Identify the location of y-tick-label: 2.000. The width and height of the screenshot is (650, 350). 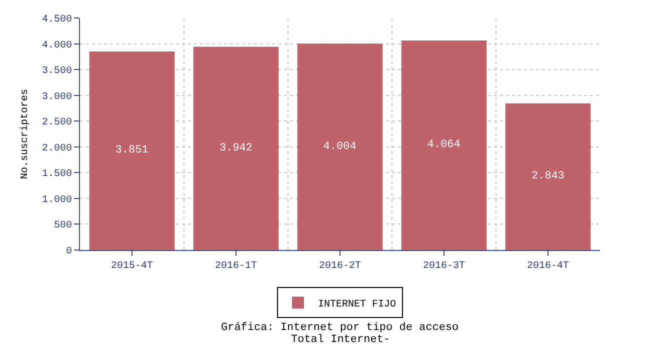
(57, 148).